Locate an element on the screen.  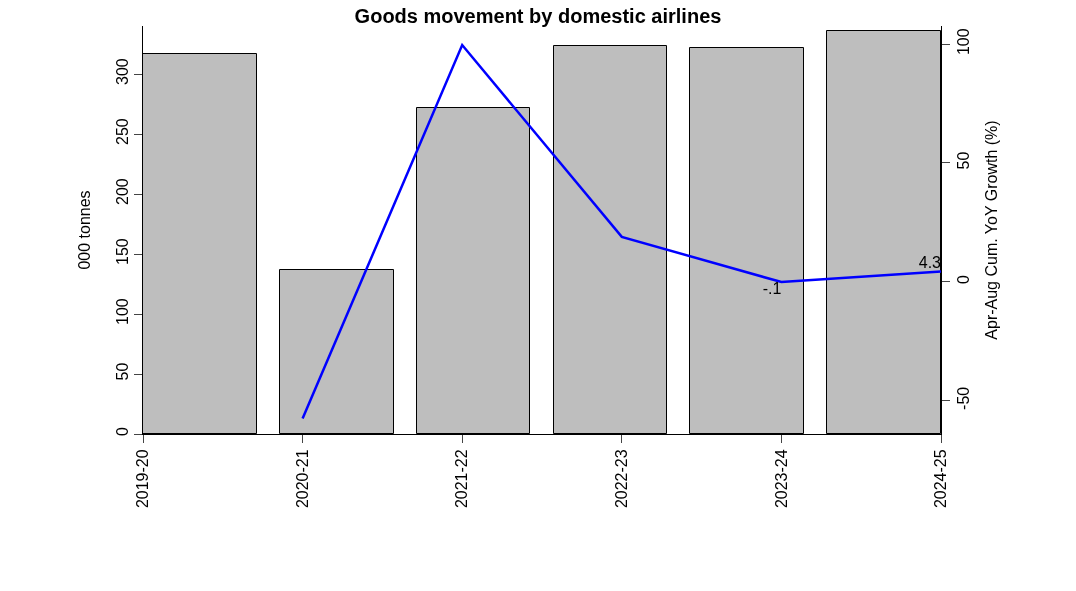
chart-title: Goods movement by domestic airlines is located at coordinates (538, 15).